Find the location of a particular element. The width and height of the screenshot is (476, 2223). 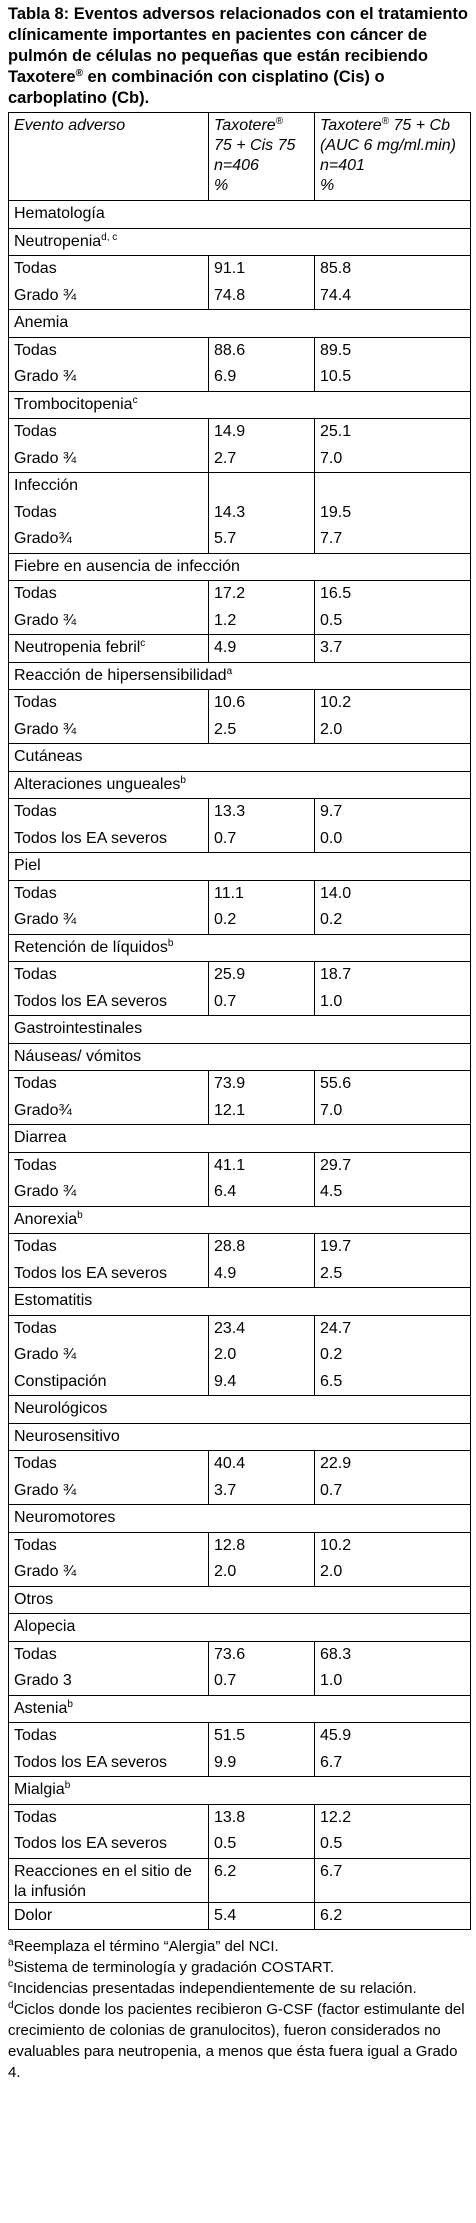

value-cell: 40.4 is located at coordinates (261, 1464).